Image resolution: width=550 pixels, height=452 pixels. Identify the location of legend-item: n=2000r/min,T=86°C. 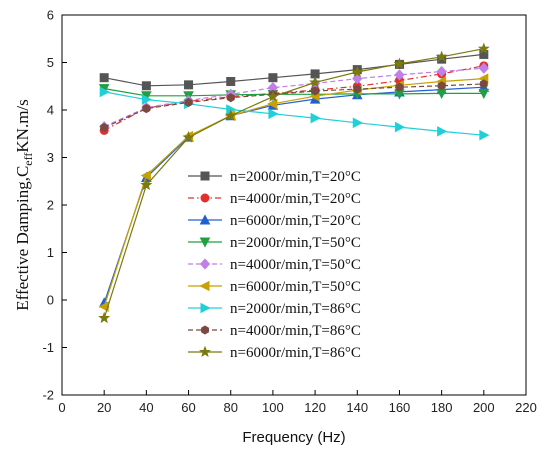
(274, 309).